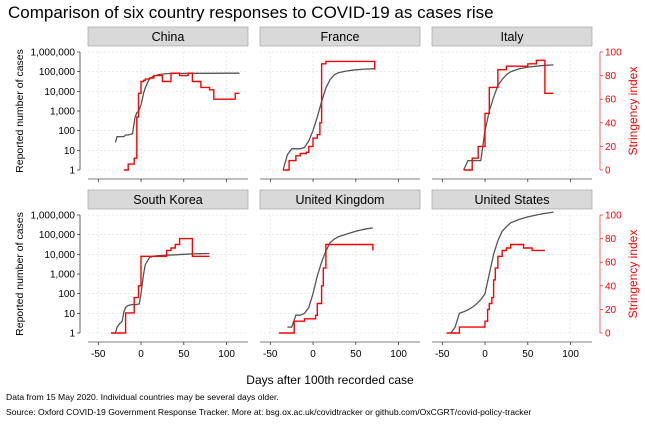 This screenshot has width=645, height=426. What do you see at coordinates (330, 380) in the screenshot?
I see `x-axis-title: Days after 100th recorded case` at bounding box center [330, 380].